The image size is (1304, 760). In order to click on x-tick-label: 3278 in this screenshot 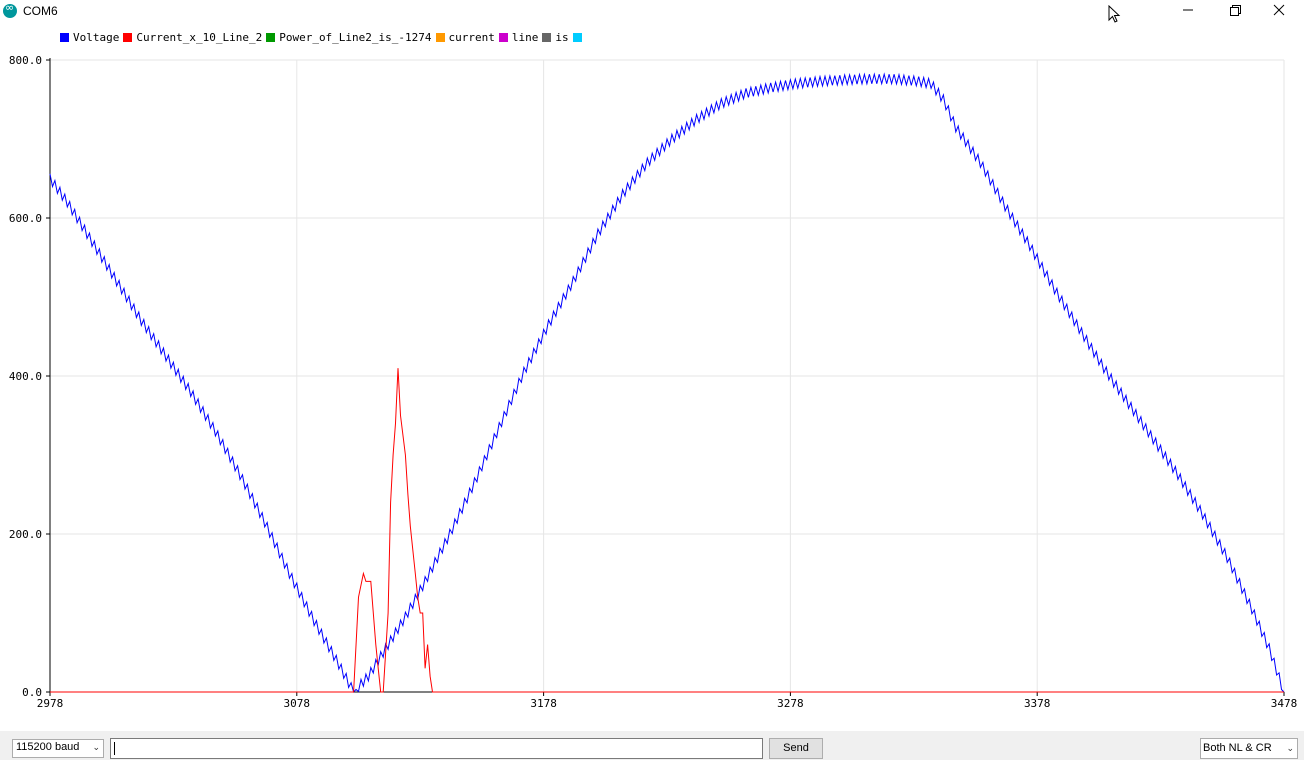, I will do `click(790, 702)`.